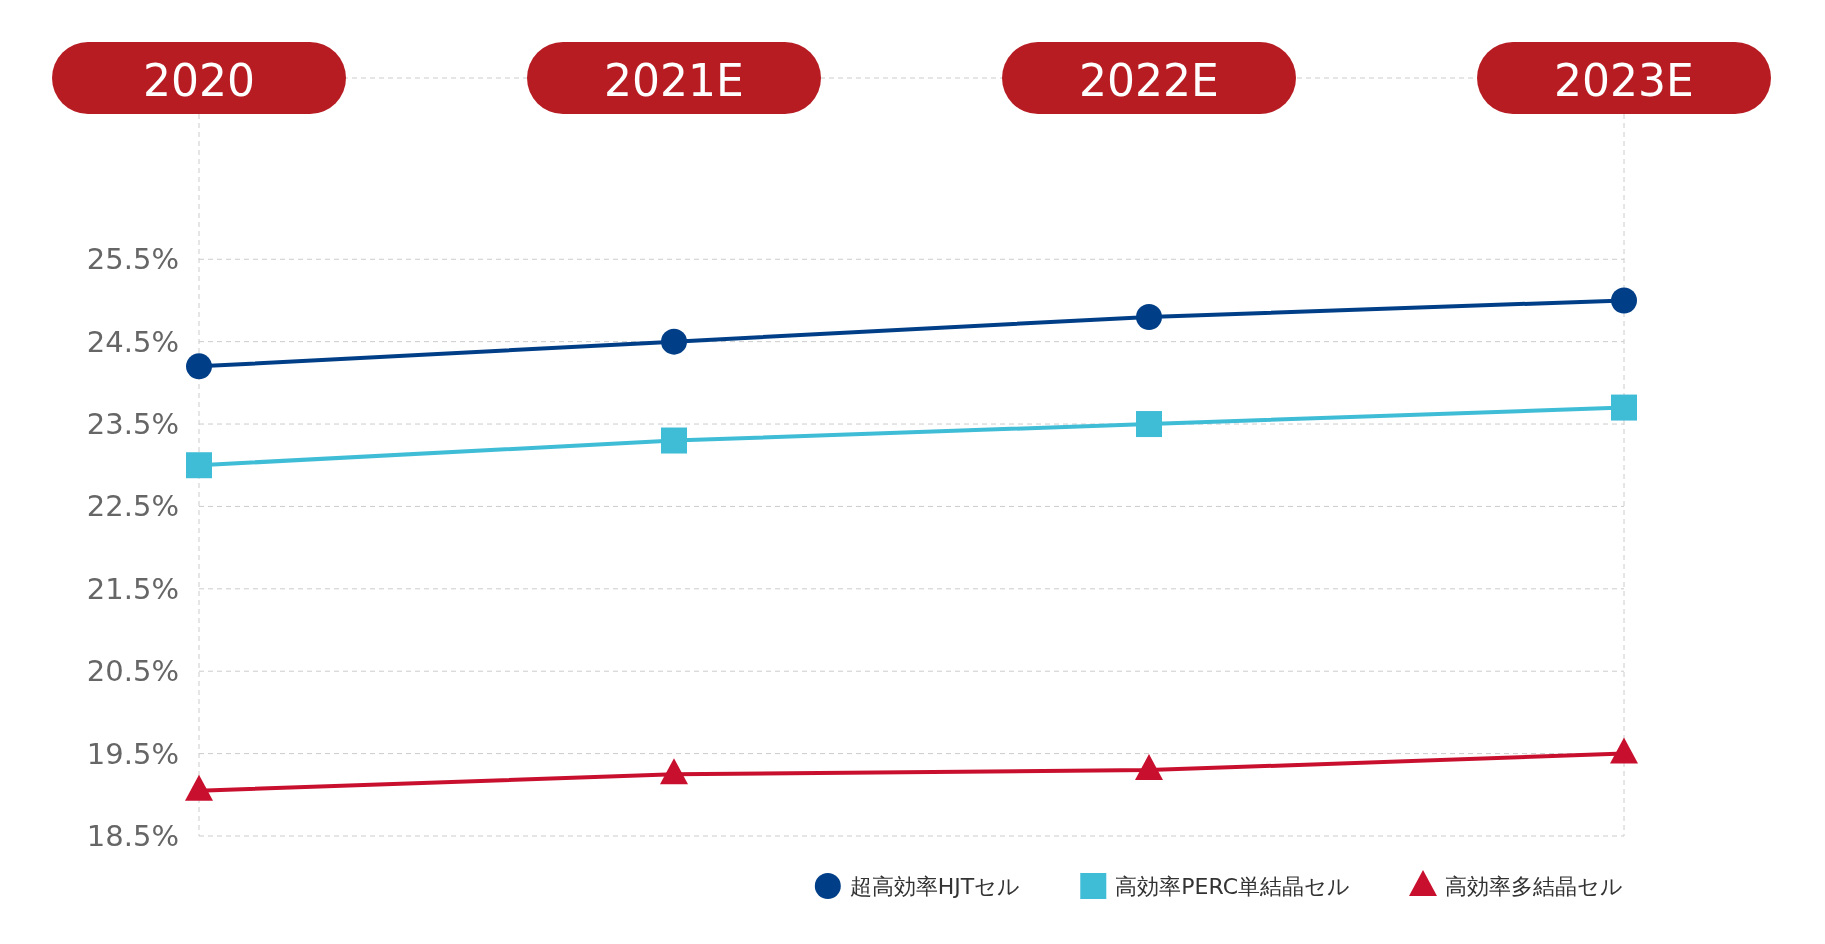  I want to click on y-tick-label: 21.5%, so click(132, 588).